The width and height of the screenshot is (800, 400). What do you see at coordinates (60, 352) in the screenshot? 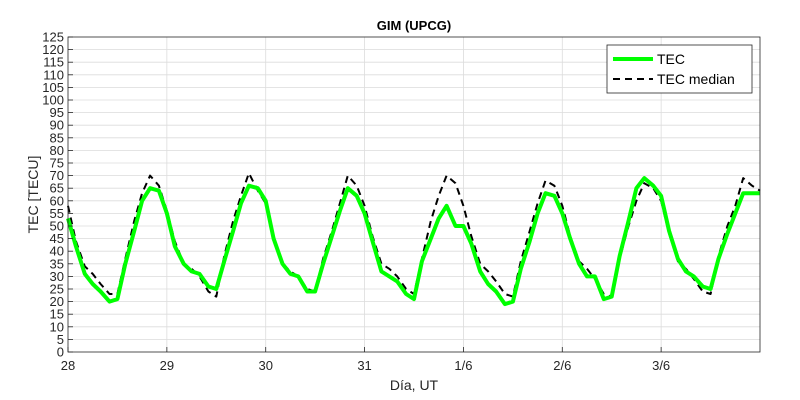
I see `y-tick-label: 0` at bounding box center [60, 352].